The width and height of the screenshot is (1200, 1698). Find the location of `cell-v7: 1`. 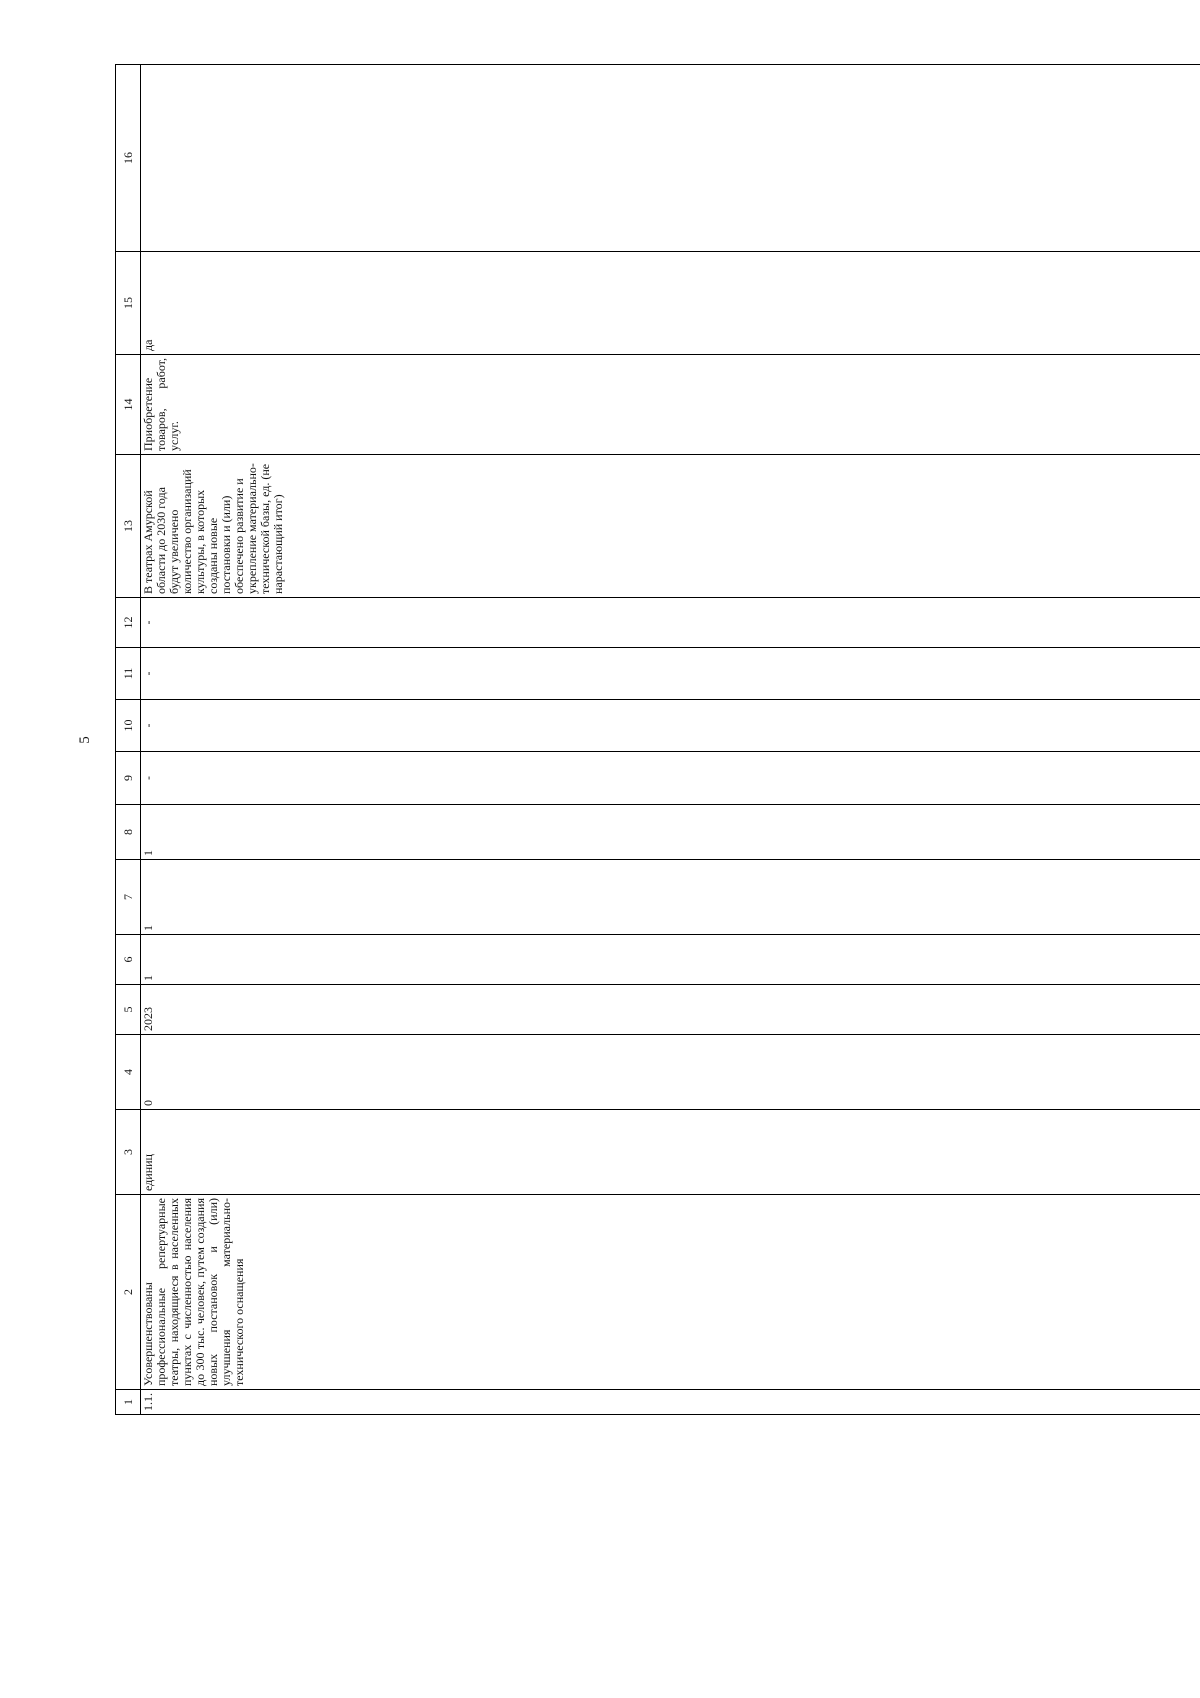

cell-v7: 1 is located at coordinates (670, 897).